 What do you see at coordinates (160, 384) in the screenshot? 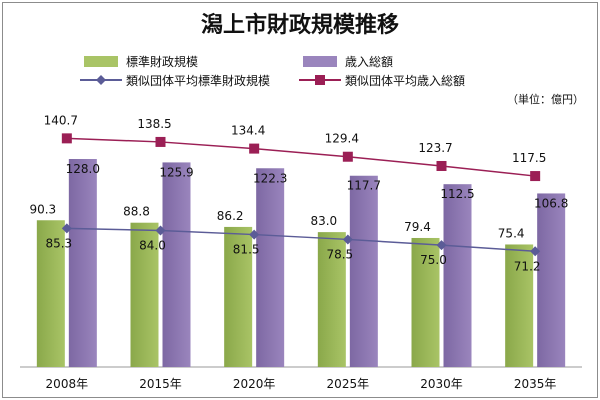
I see `x-tick-label: 2015年` at bounding box center [160, 384].